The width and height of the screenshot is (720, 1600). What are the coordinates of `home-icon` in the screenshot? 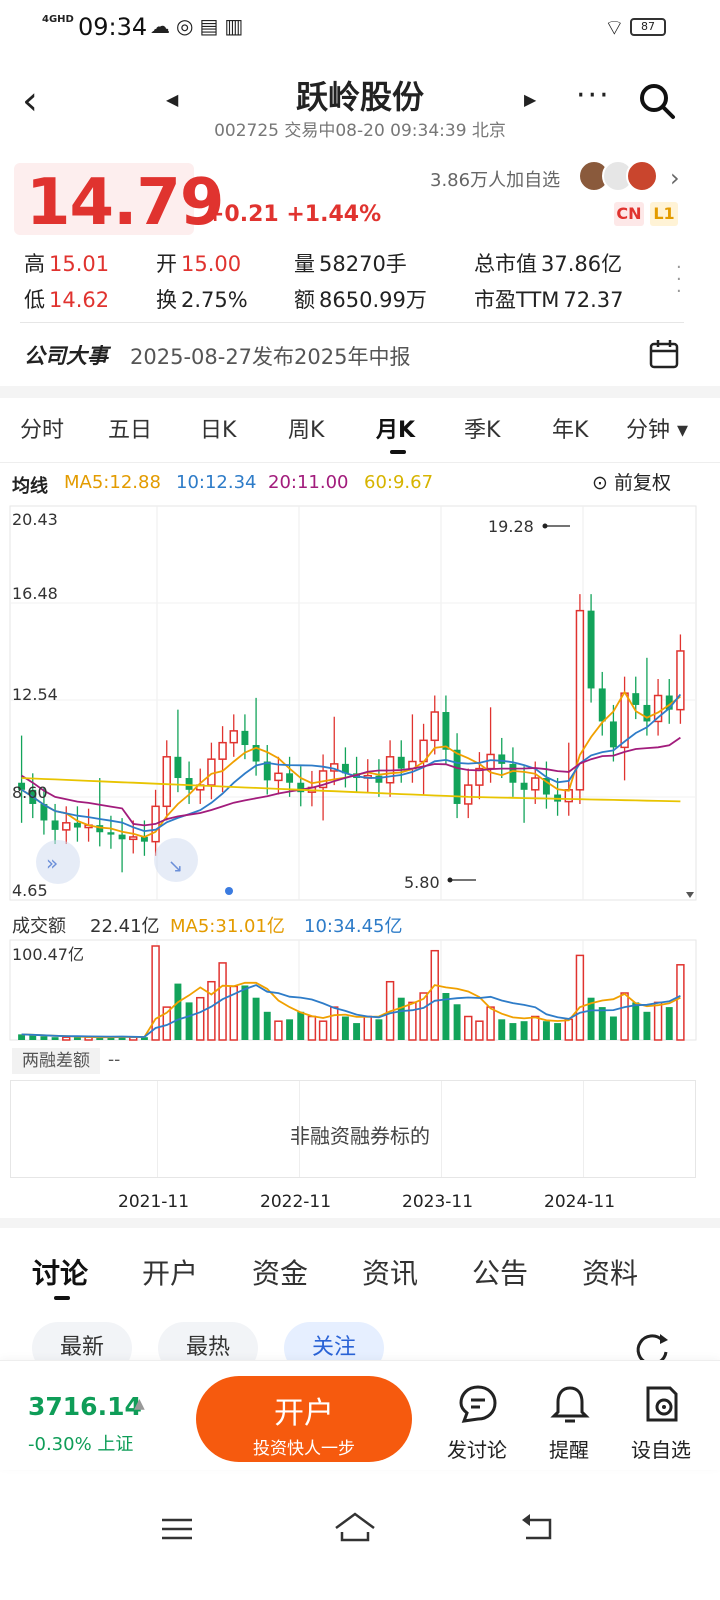 It's located at (355, 1527).